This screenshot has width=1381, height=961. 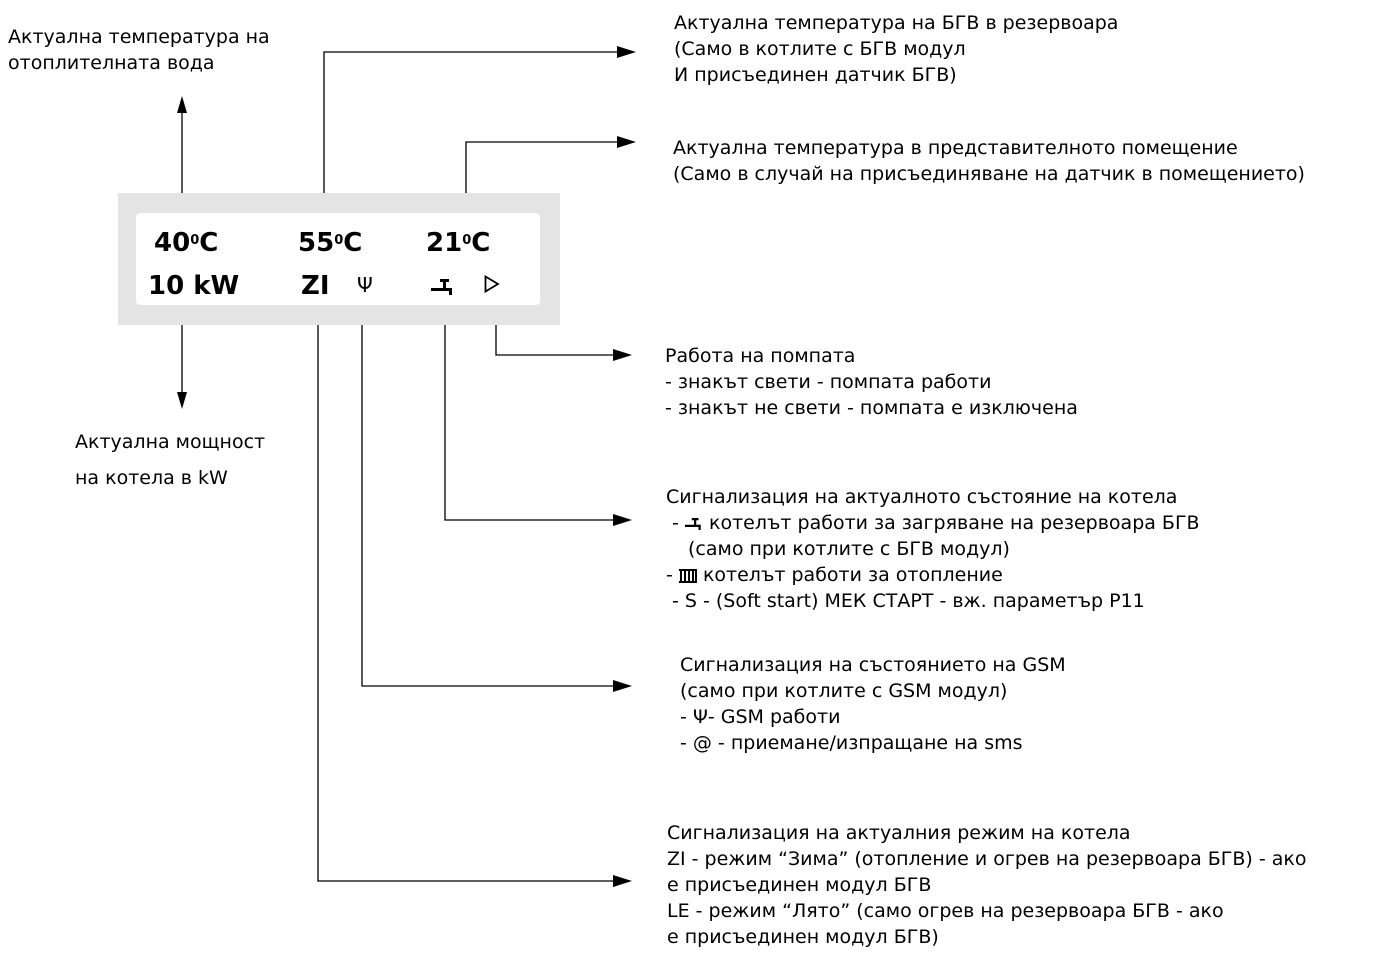 I want to click on power-label: Актуална мощност на котела в kW, so click(x=170, y=460).